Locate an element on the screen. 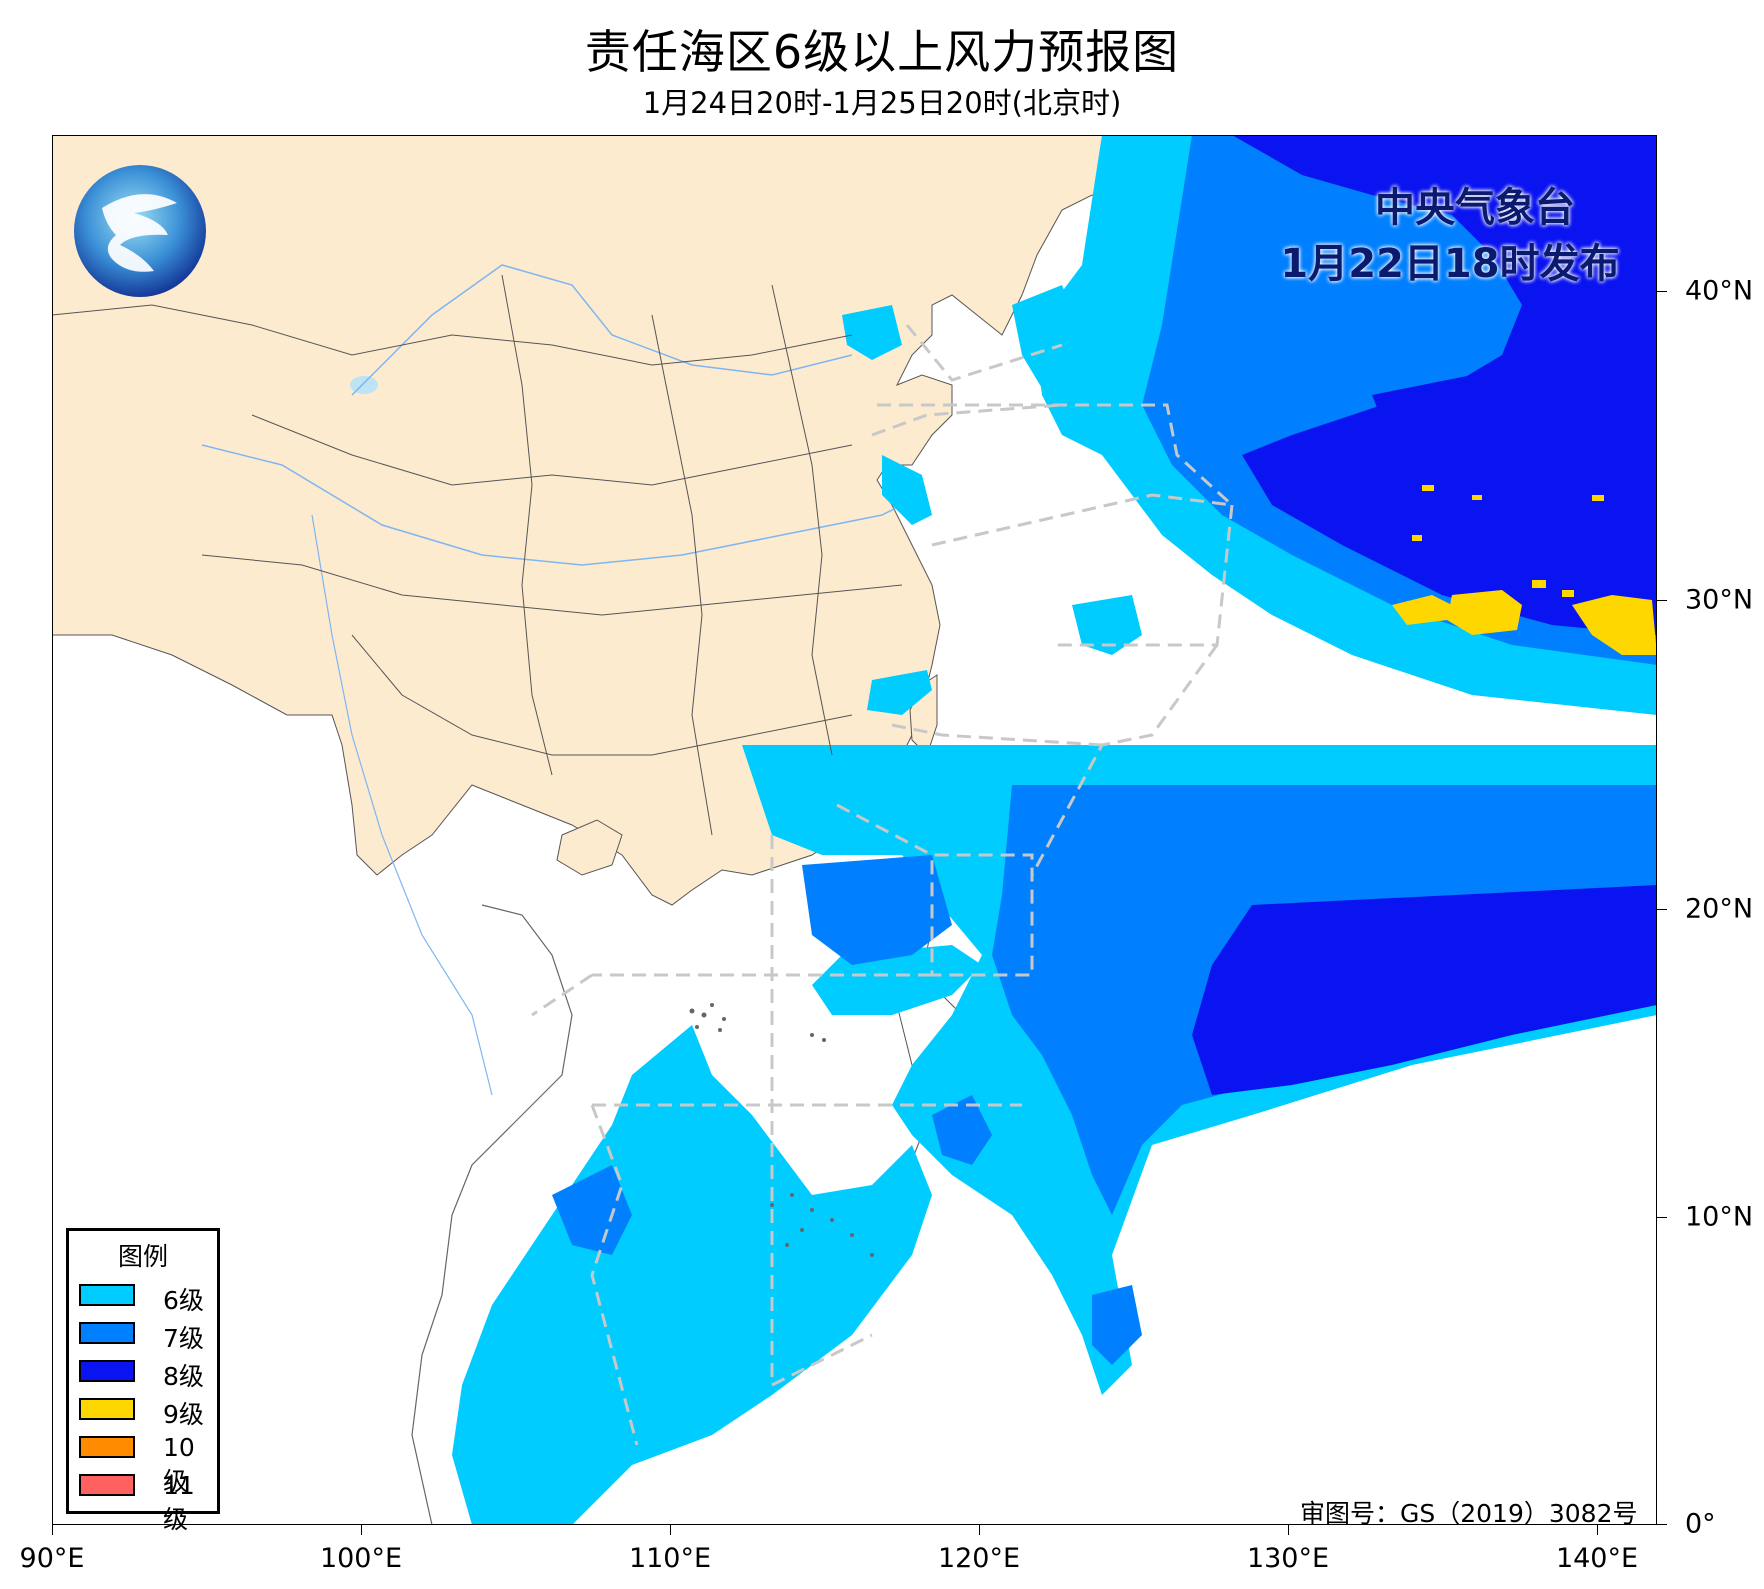 The height and width of the screenshot is (1589, 1764). yangtze-river is located at coordinates (562, 505).